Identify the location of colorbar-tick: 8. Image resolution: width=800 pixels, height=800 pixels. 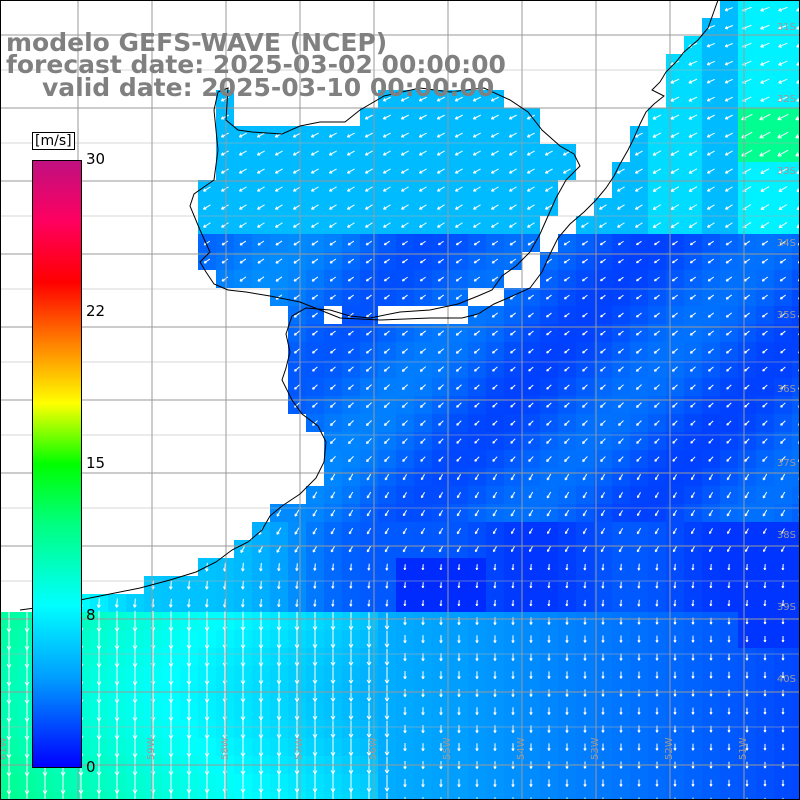
(91, 615).